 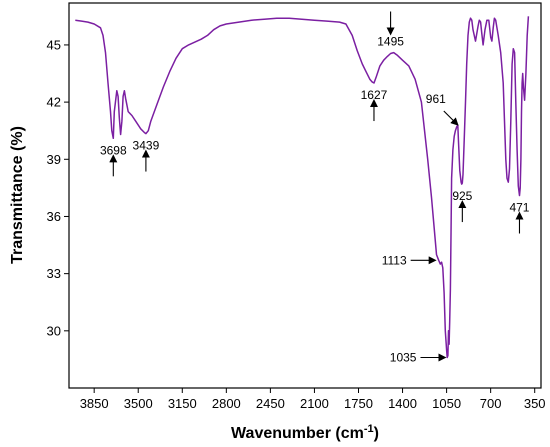 I want to click on annotation-label: 1495, so click(x=390, y=42).